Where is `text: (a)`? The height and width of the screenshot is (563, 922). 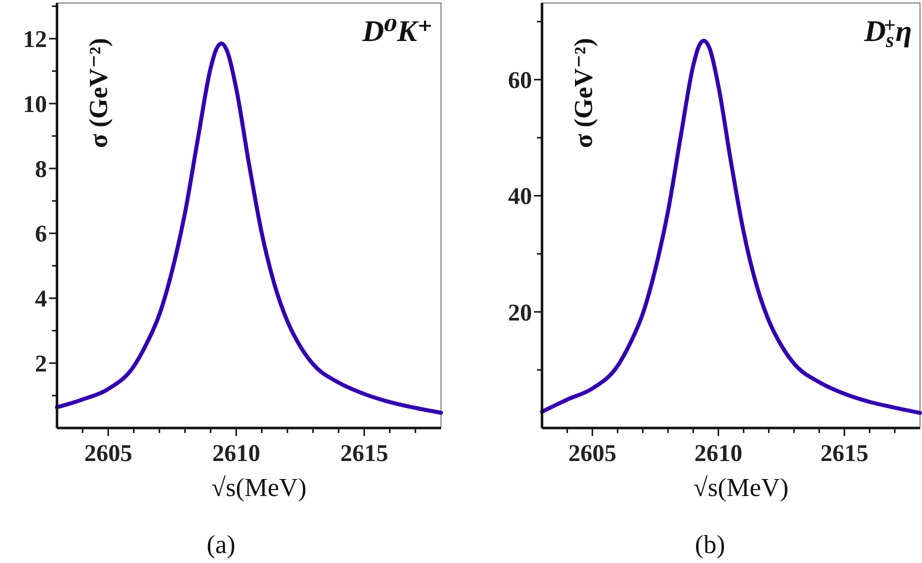 text: (a) is located at coordinates (221, 544).